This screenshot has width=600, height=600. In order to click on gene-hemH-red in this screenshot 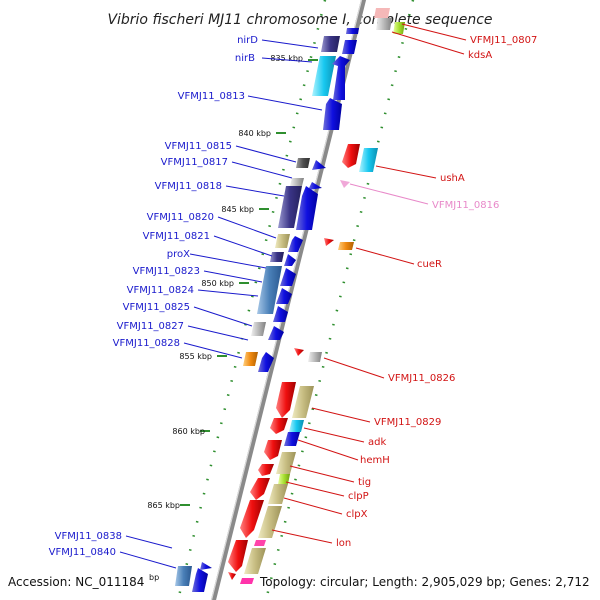, I will do `click(273, 450)`.